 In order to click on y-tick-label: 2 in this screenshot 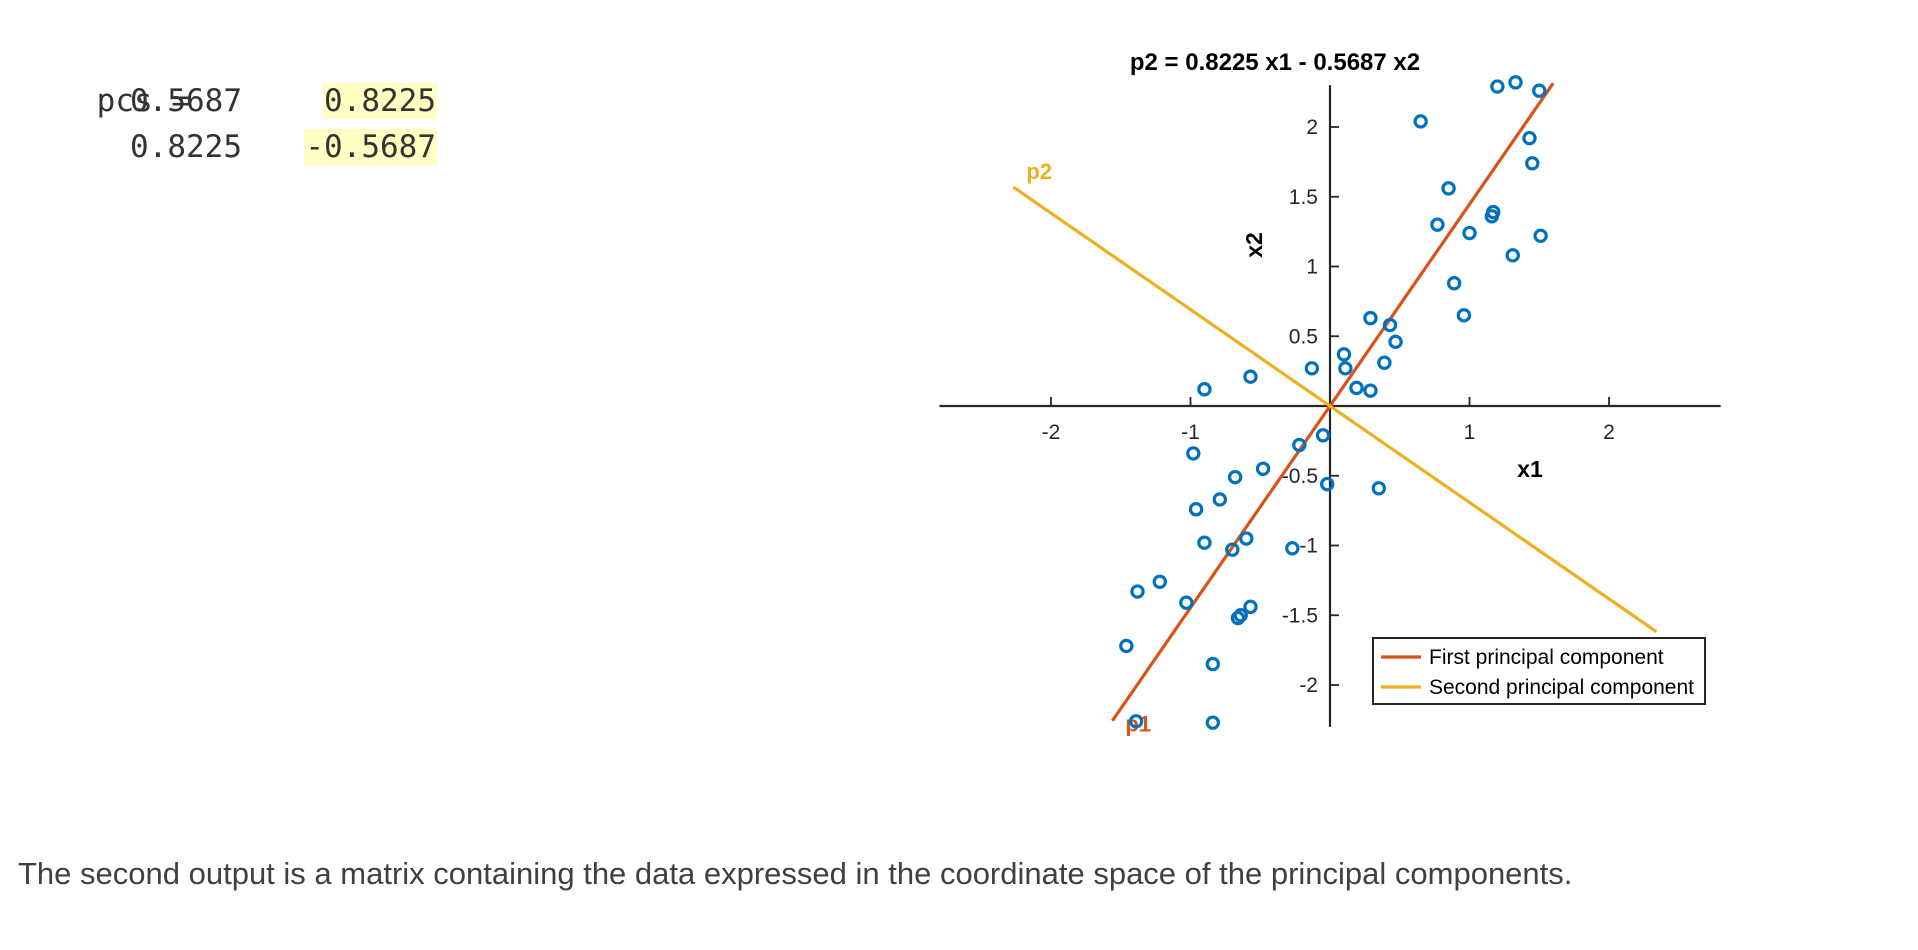, I will do `click(1312, 127)`.